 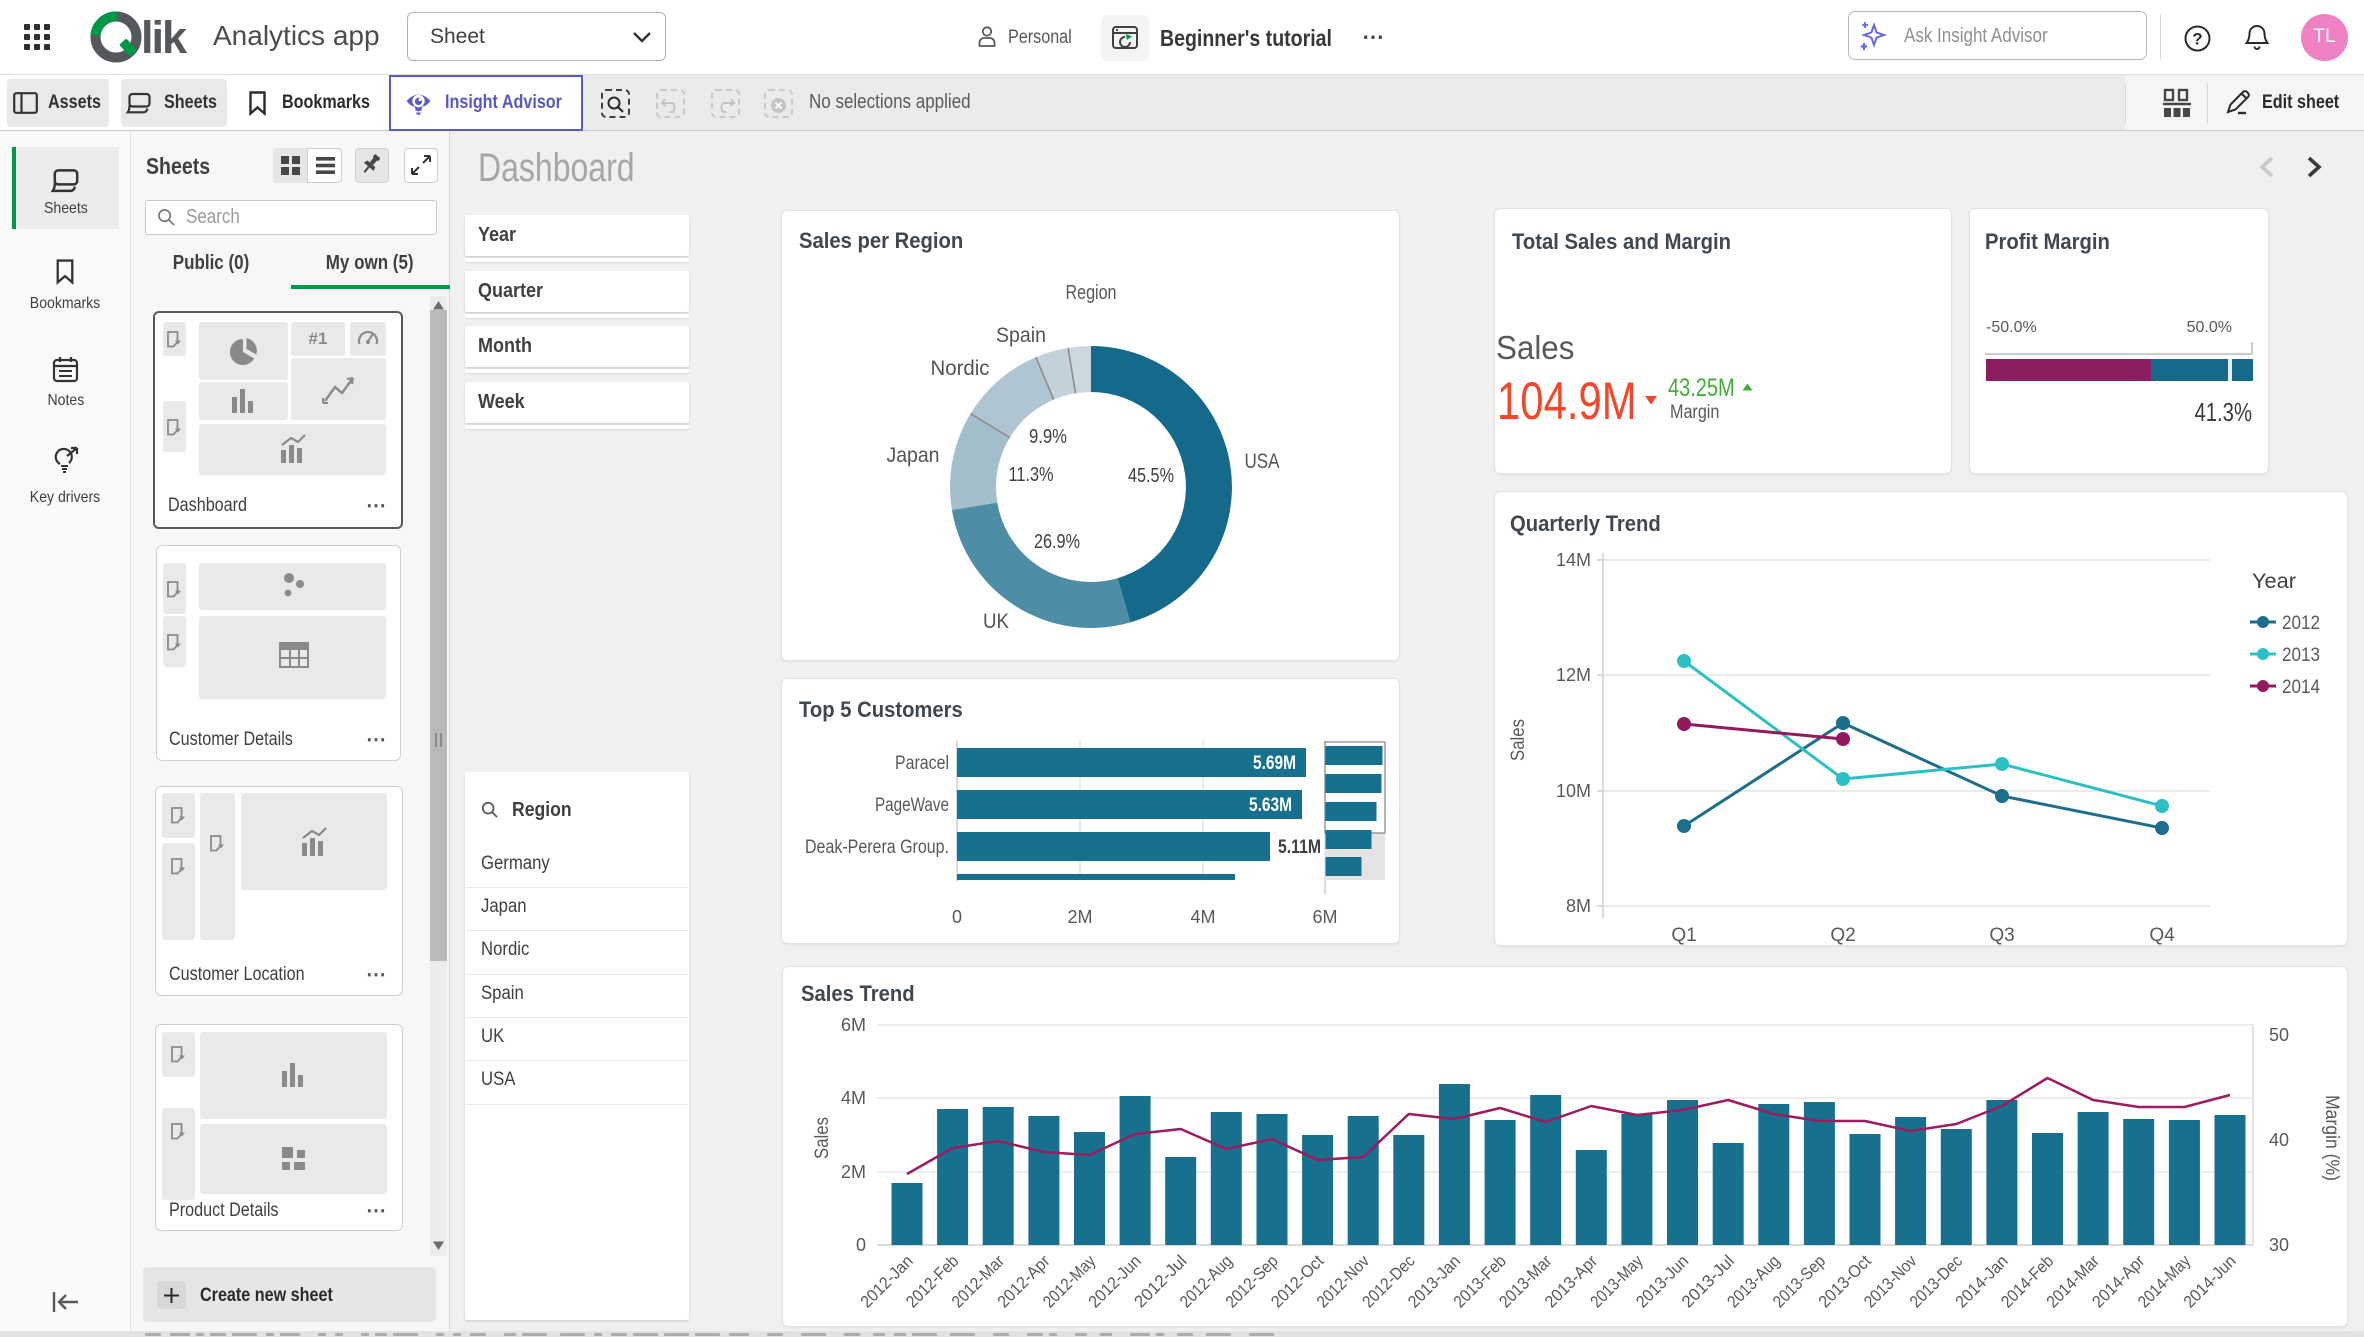 I want to click on svg-text: Japan, so click(x=913, y=455).